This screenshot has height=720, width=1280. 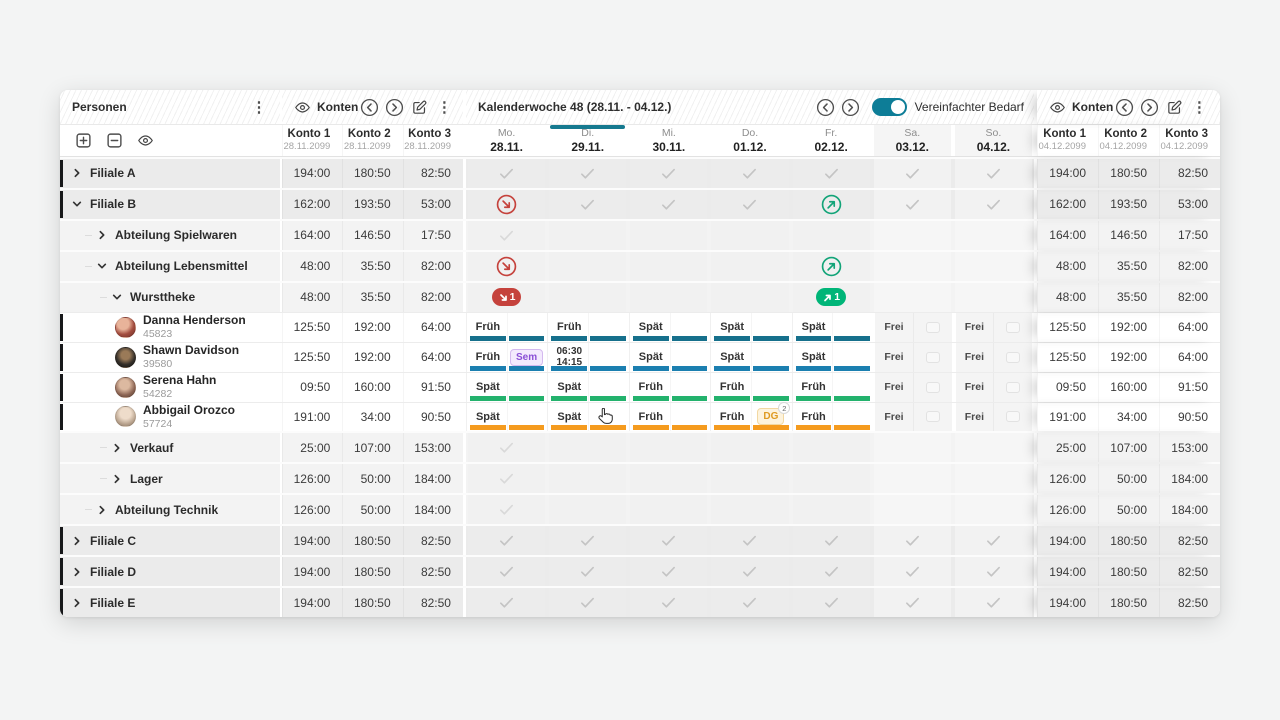 What do you see at coordinates (170, 297) in the screenshot?
I see `tree-cell: Wursttheke` at bounding box center [170, 297].